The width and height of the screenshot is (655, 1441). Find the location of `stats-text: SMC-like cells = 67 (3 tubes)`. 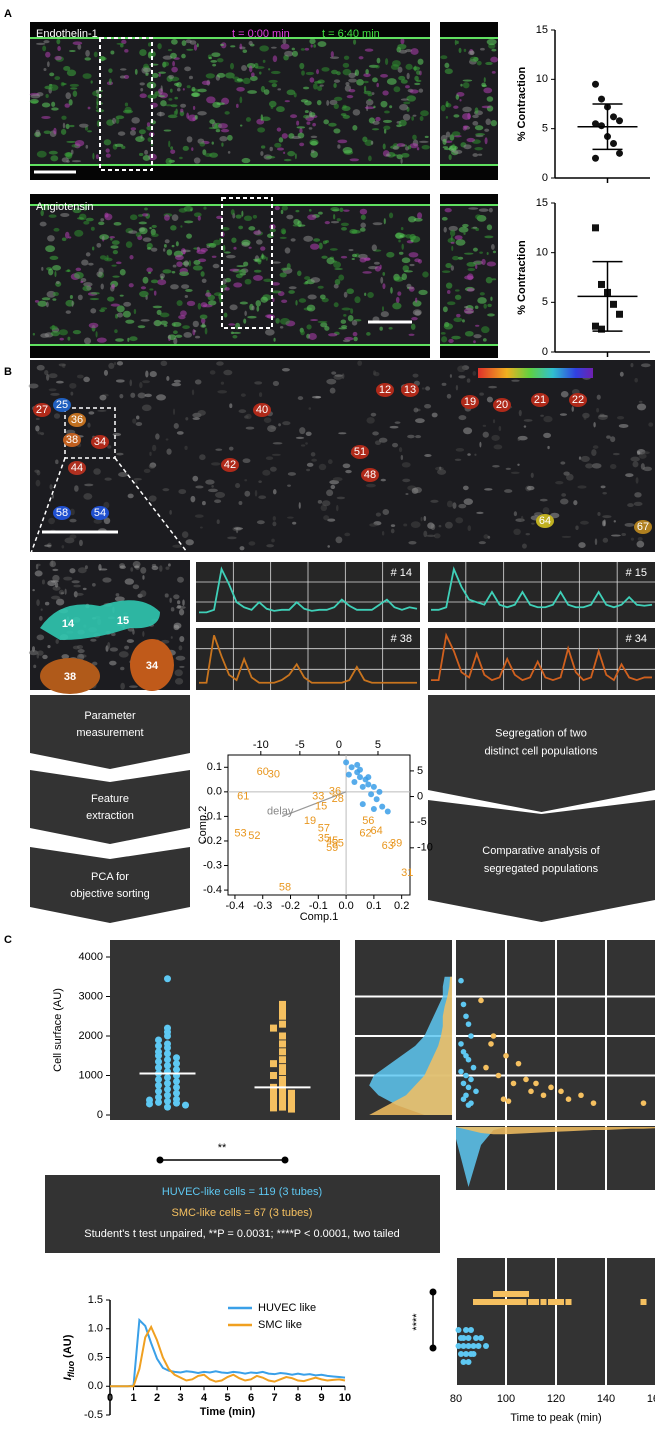

stats-text: SMC-like cells = 67 (3 tubes) is located at coordinates (242, 1213).